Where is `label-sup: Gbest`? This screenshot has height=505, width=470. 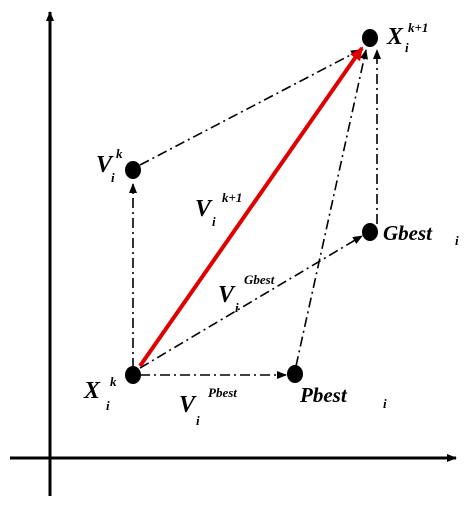 label-sup: Gbest is located at coordinates (259, 279).